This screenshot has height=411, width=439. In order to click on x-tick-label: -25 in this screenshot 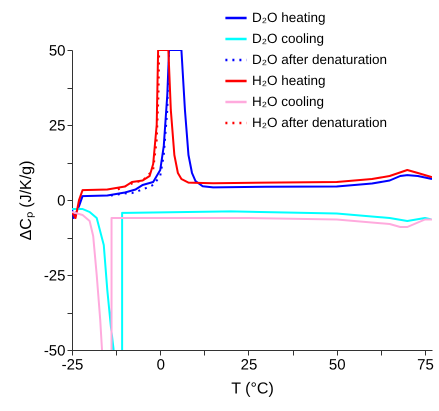, I will do `click(73, 365)`.